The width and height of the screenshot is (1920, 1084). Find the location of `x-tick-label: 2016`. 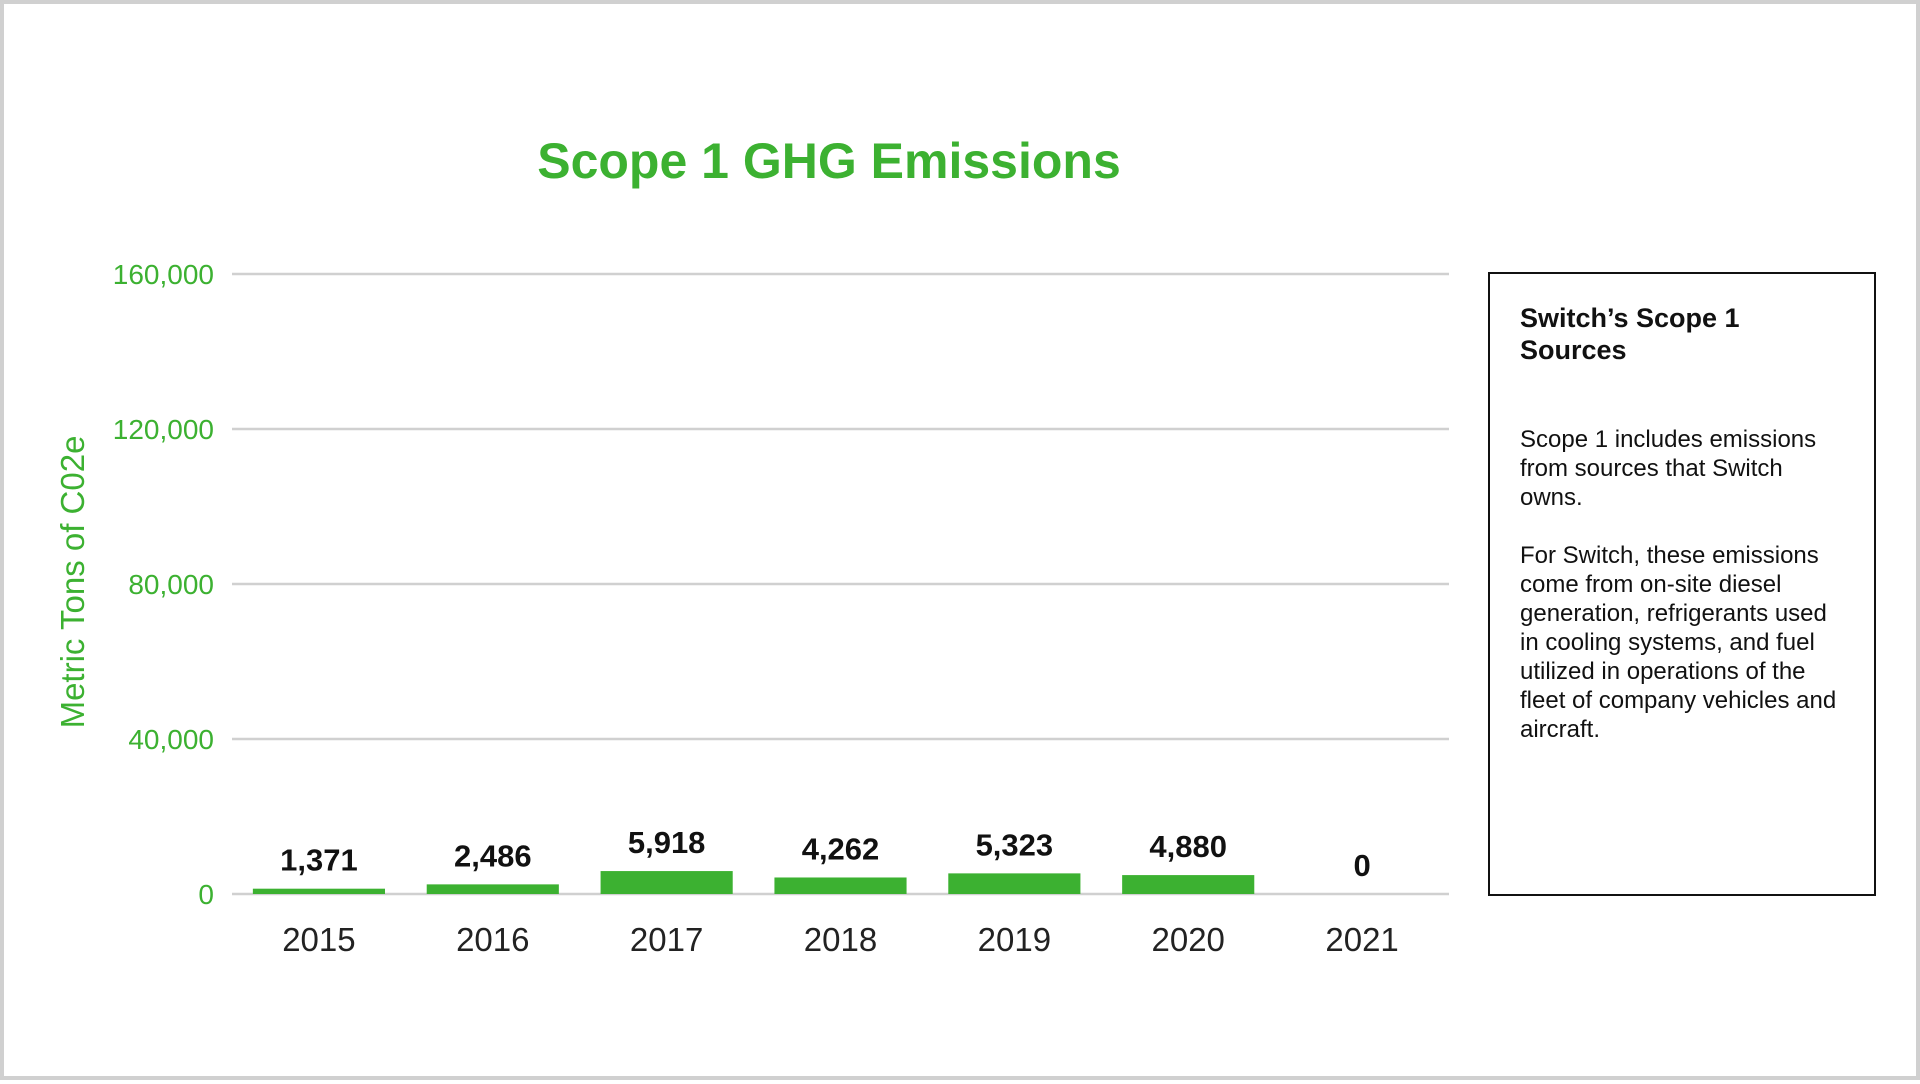

x-tick-label: 2016 is located at coordinates (492, 939).